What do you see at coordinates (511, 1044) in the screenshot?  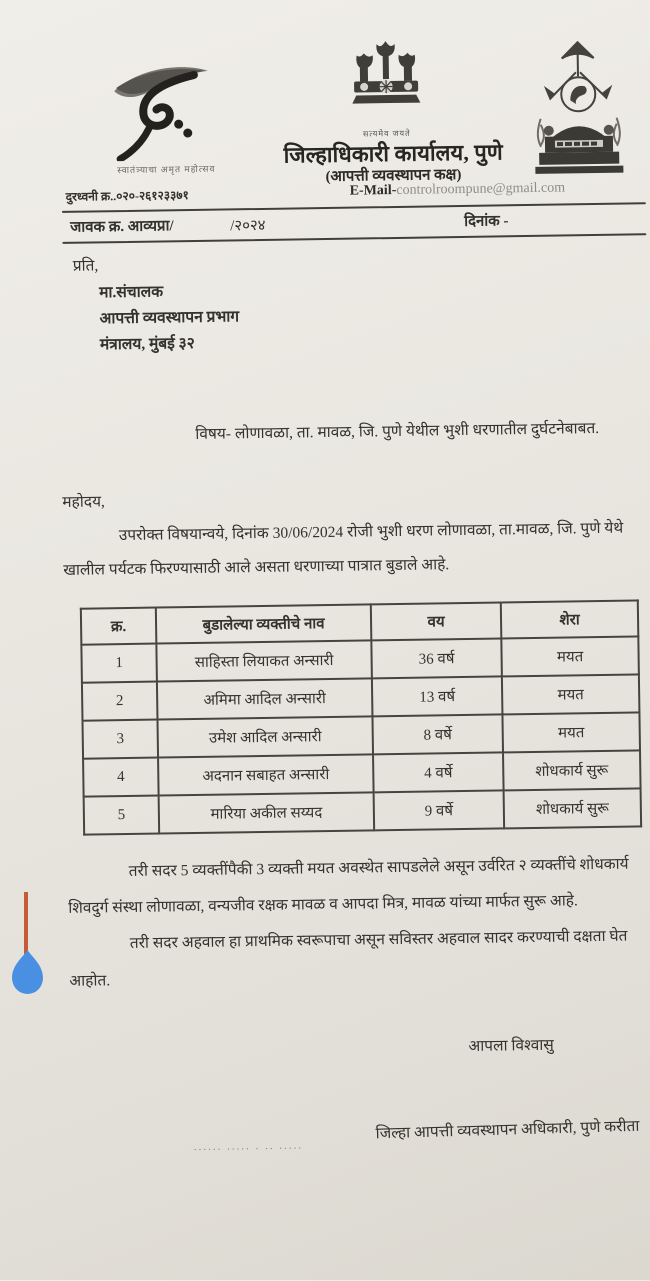 I see `sign-off: आपला विश्वासु` at bounding box center [511, 1044].